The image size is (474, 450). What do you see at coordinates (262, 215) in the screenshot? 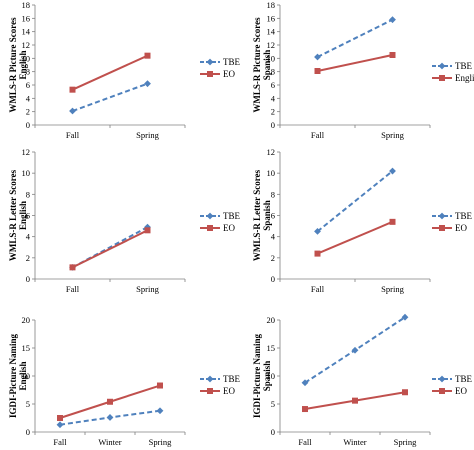
I see `y-axis-label: WMLS-R Letter ScoresSpanish` at bounding box center [262, 215].